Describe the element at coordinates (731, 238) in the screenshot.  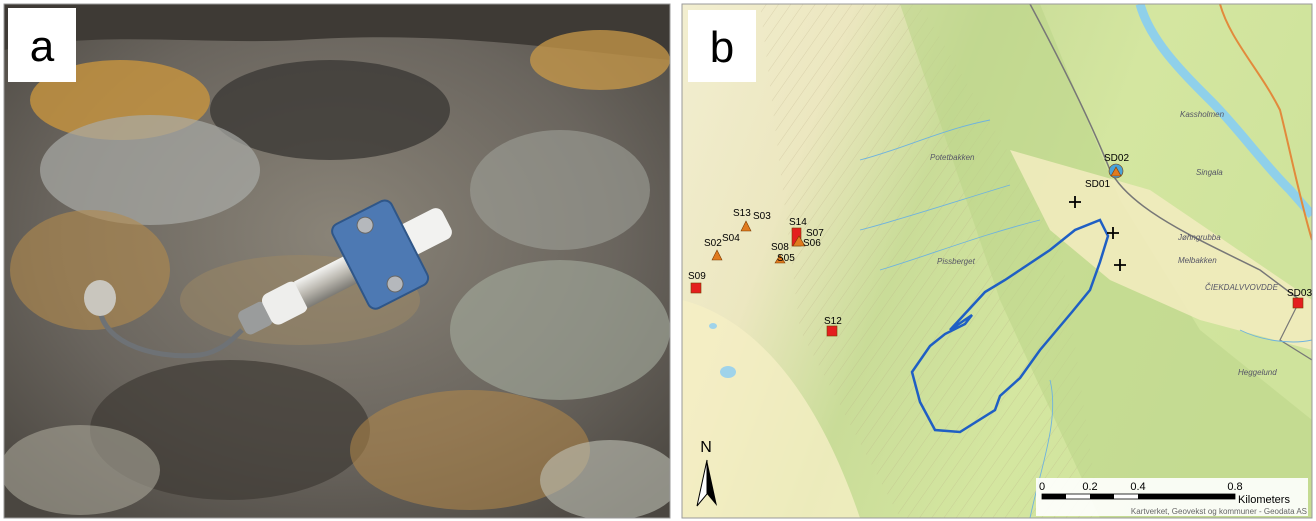
I see `site-label: S04` at that location.